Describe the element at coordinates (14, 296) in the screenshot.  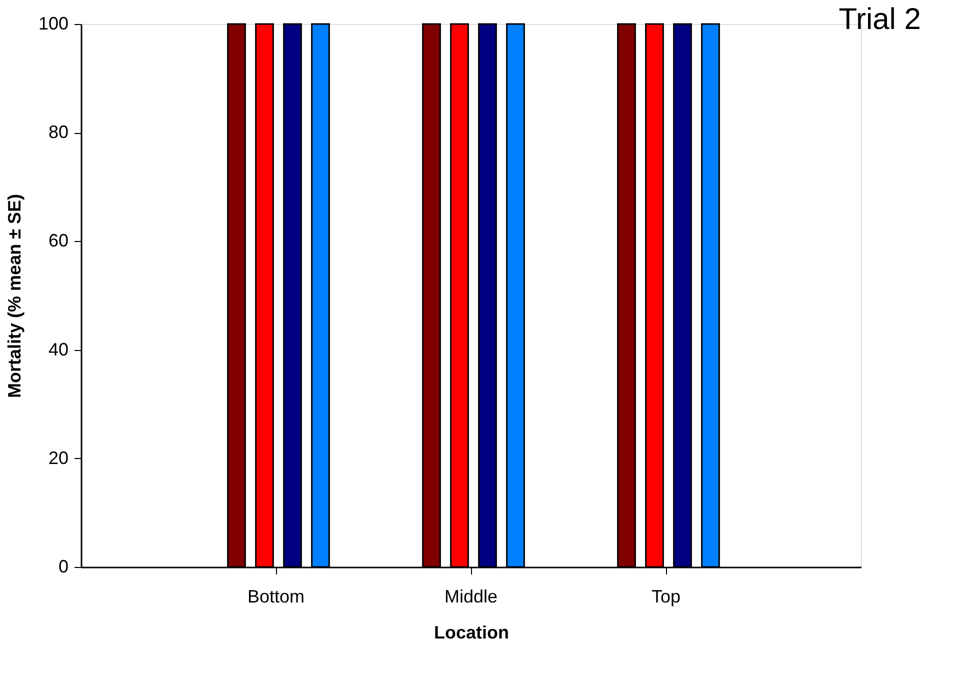
I see `y-axis-title: Mortality (% mean ± SE)` at that location.